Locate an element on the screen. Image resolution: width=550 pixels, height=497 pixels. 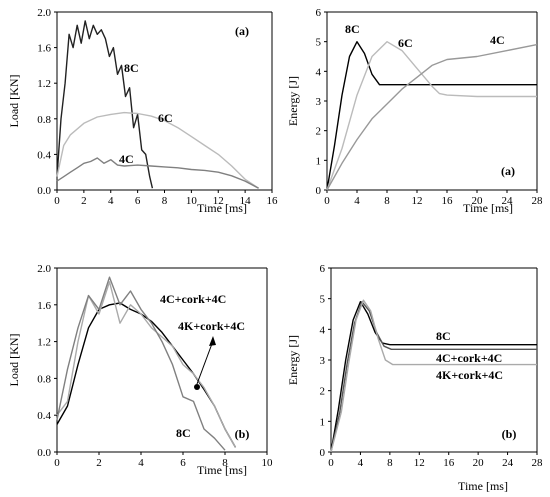
arrow-dot is located at coordinates (197, 387).